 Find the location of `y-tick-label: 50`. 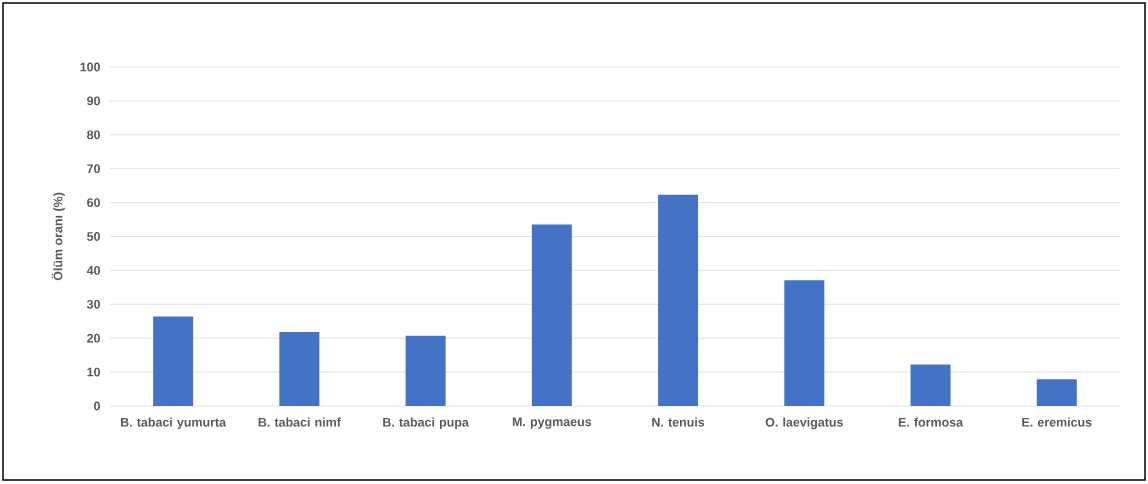

y-tick-label: 50 is located at coordinates (93, 236).